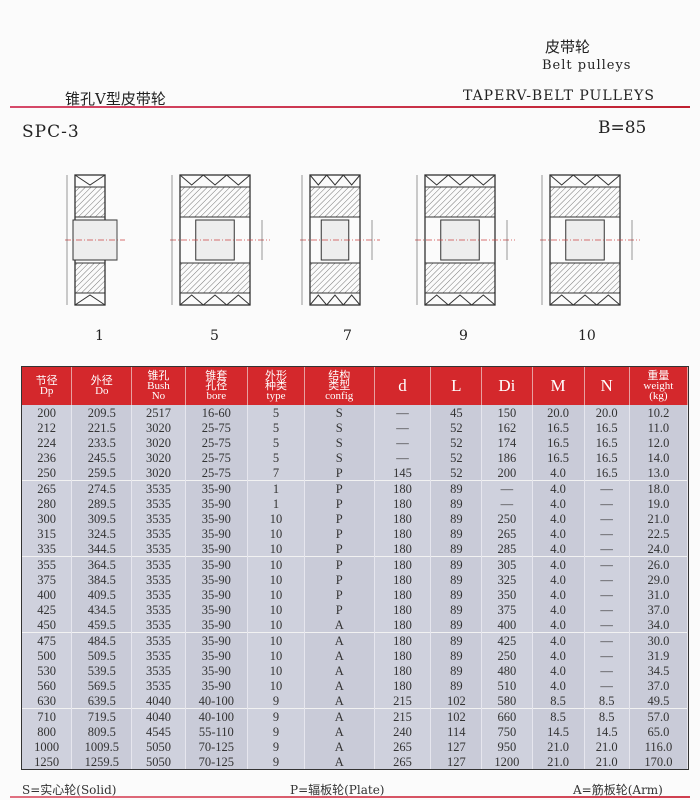  What do you see at coordinates (102, 564) in the screenshot?
I see `table-cell: 364.5` at bounding box center [102, 564].